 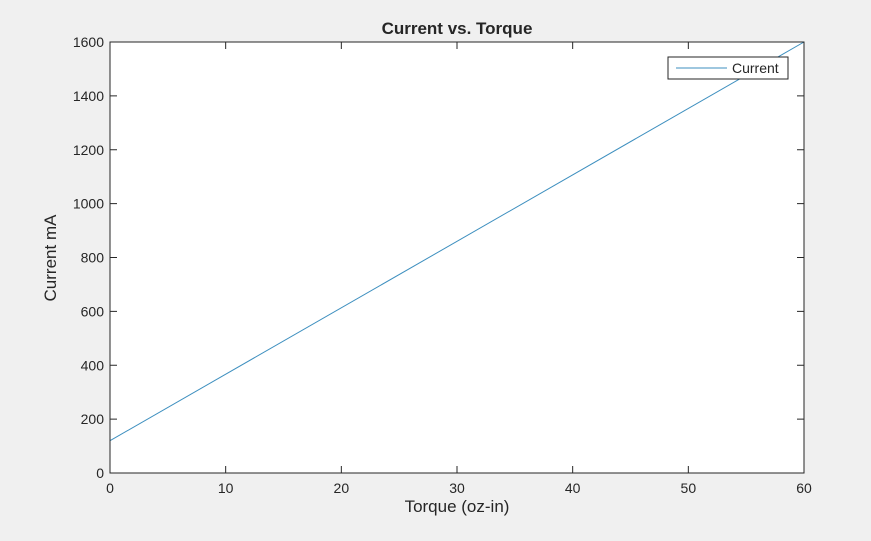 I want to click on x-tick-label: 10, so click(x=226, y=488).